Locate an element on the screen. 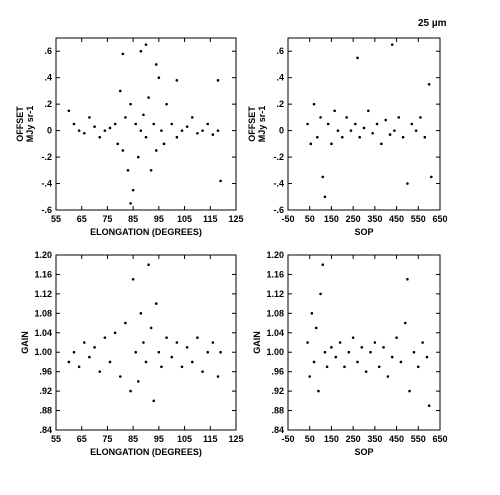 This screenshot has height=495, width=500. y-axis-title: OFFSETMJy sr-1 is located at coordinates (257, 124).